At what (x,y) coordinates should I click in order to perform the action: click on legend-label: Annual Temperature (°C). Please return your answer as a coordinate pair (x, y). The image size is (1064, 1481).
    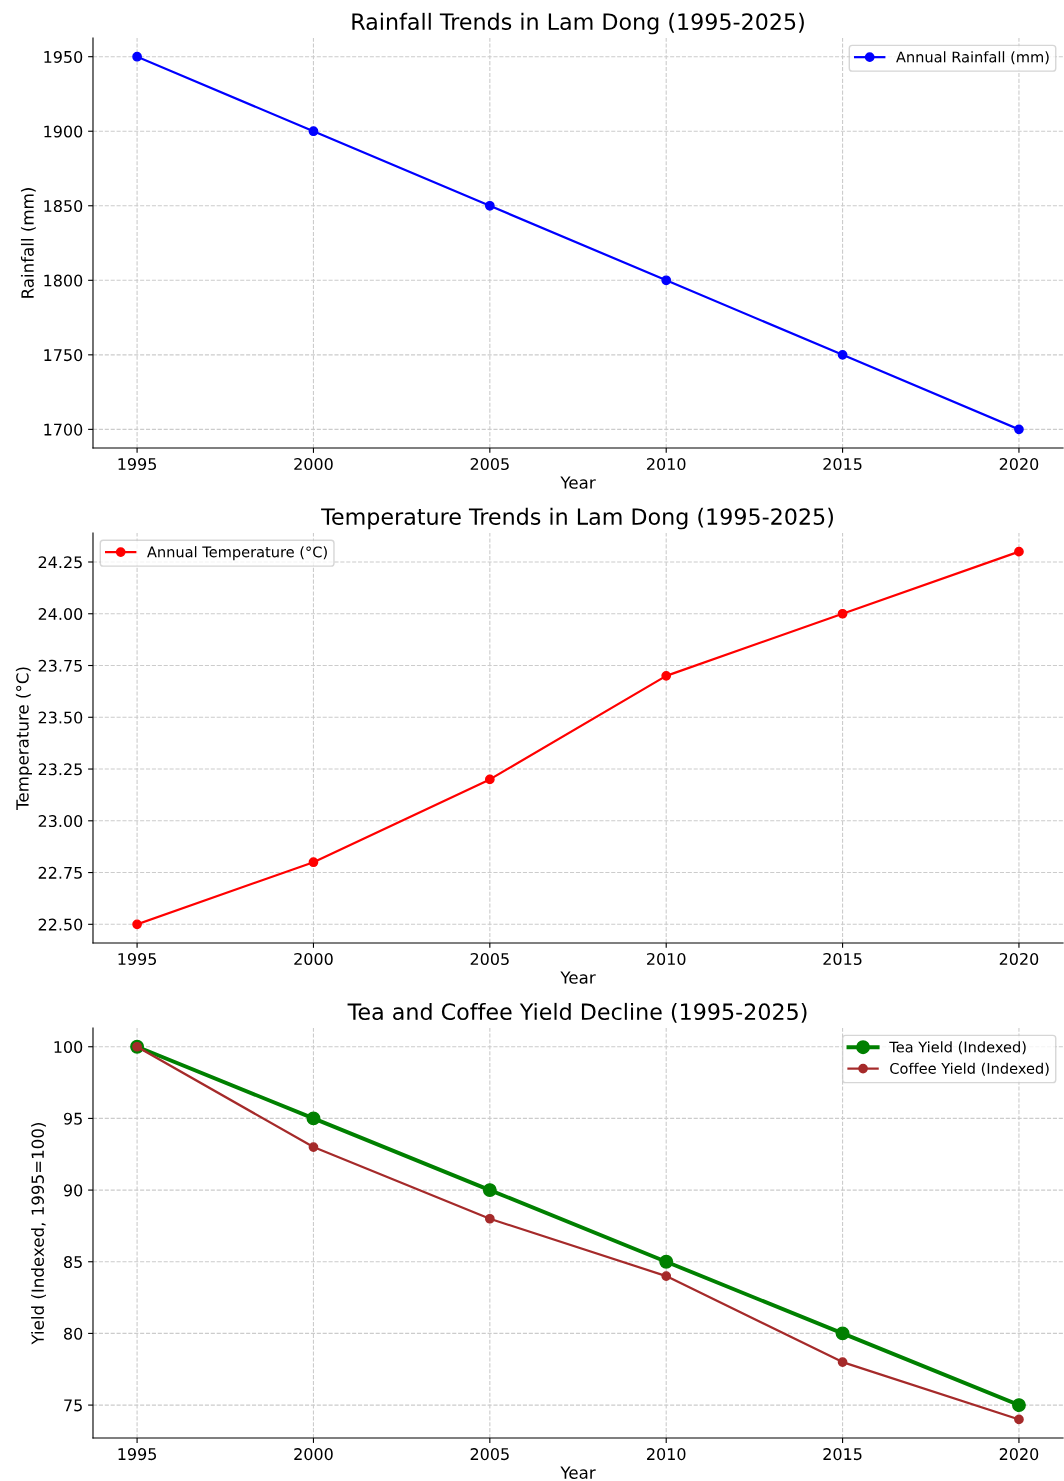
    Looking at the image, I should click on (237, 553).